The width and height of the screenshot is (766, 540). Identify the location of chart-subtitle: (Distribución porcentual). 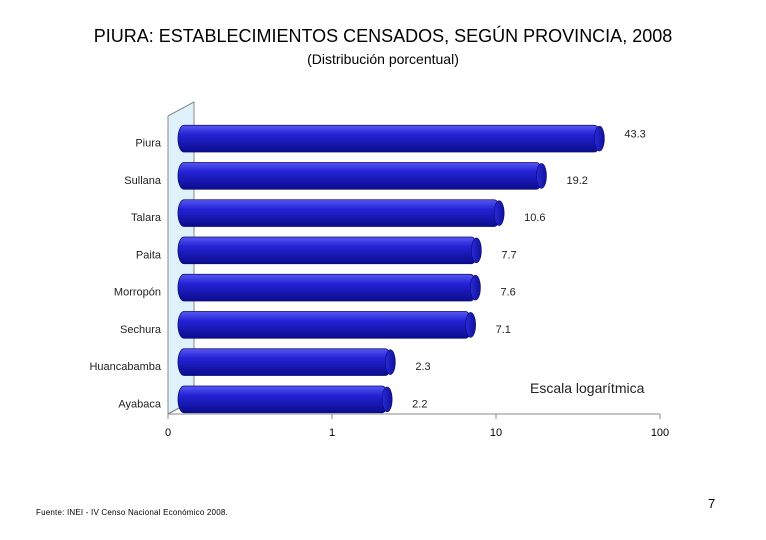
(383, 59).